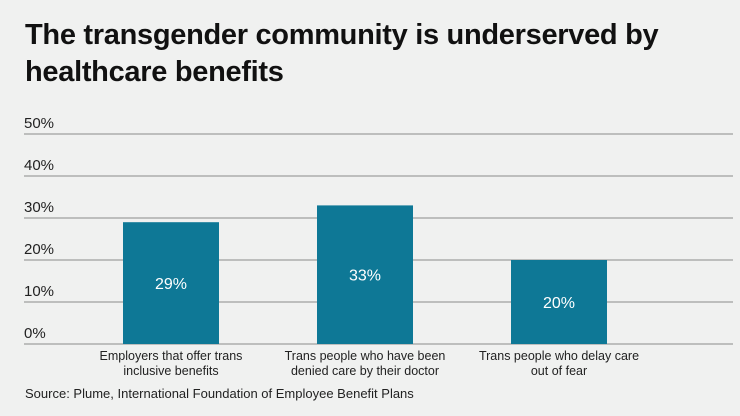 Image resolution: width=740 pixels, height=416 pixels. Describe the element at coordinates (39, 165) in the screenshot. I see `y-tick-label: 40%` at that location.